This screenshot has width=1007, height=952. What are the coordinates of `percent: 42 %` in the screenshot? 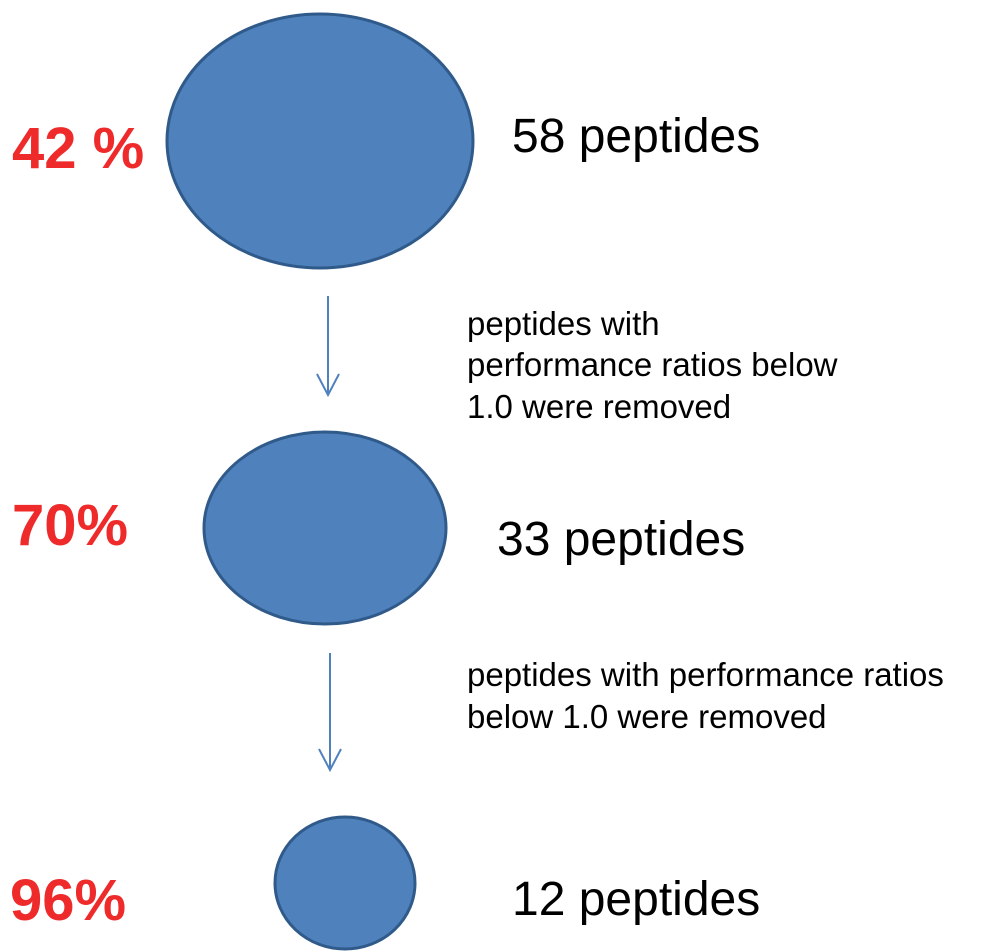 It's located at (78, 148).